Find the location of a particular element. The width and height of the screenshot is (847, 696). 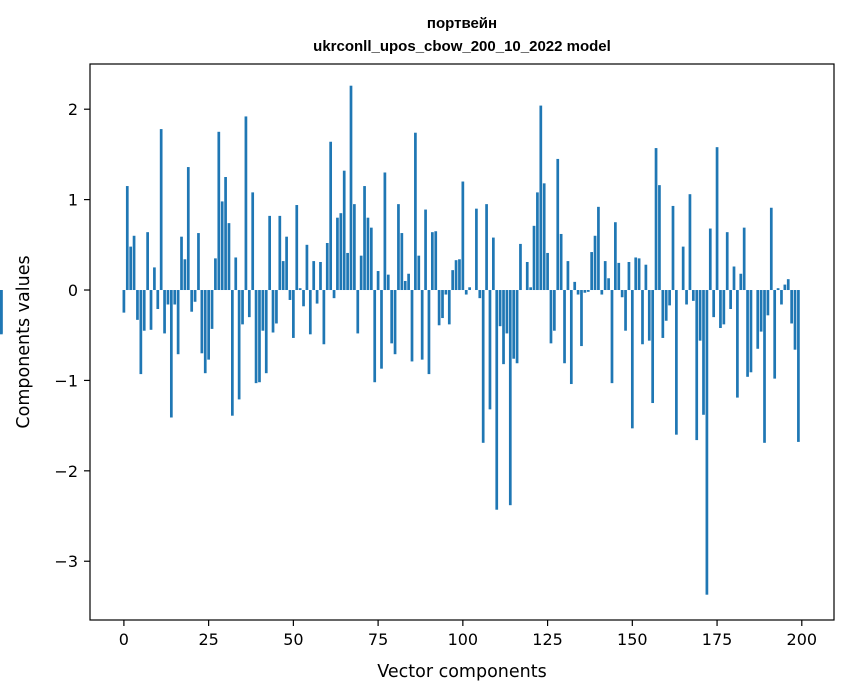

y-tick-label: 2 is located at coordinates (73, 109).